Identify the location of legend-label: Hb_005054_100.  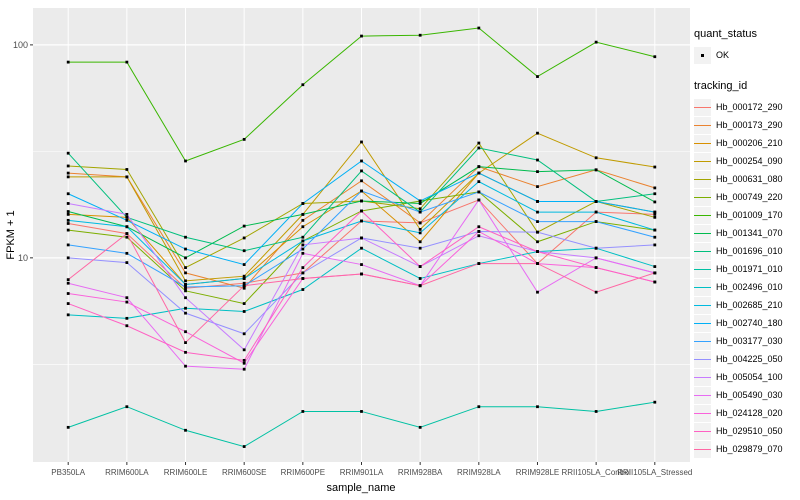
(749, 377).